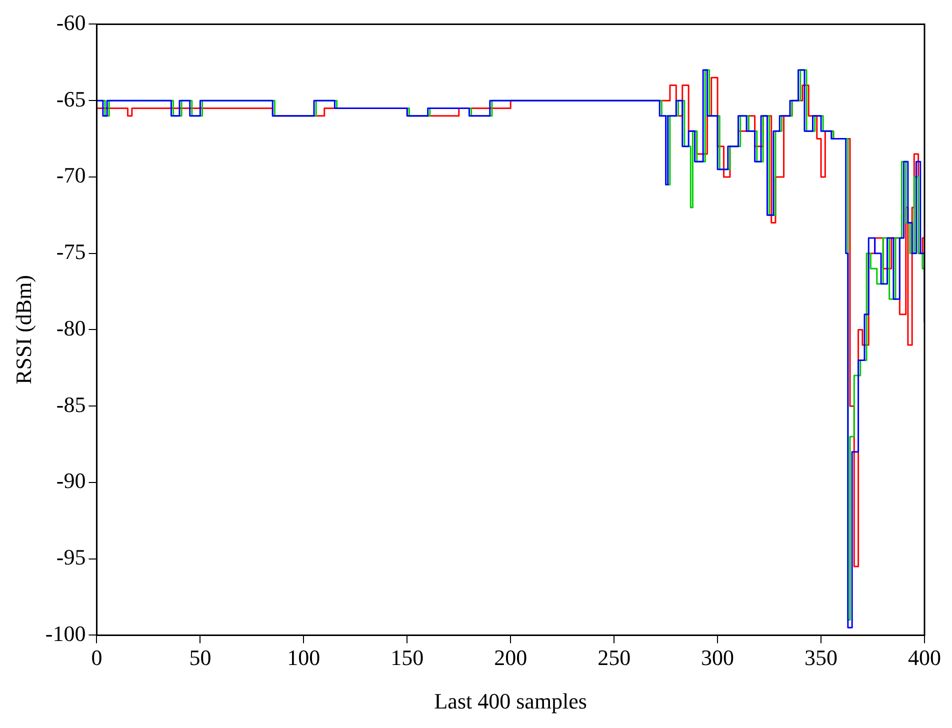 The image size is (952, 728). What do you see at coordinates (614, 657) in the screenshot?
I see `x-tick-label: 250` at bounding box center [614, 657].